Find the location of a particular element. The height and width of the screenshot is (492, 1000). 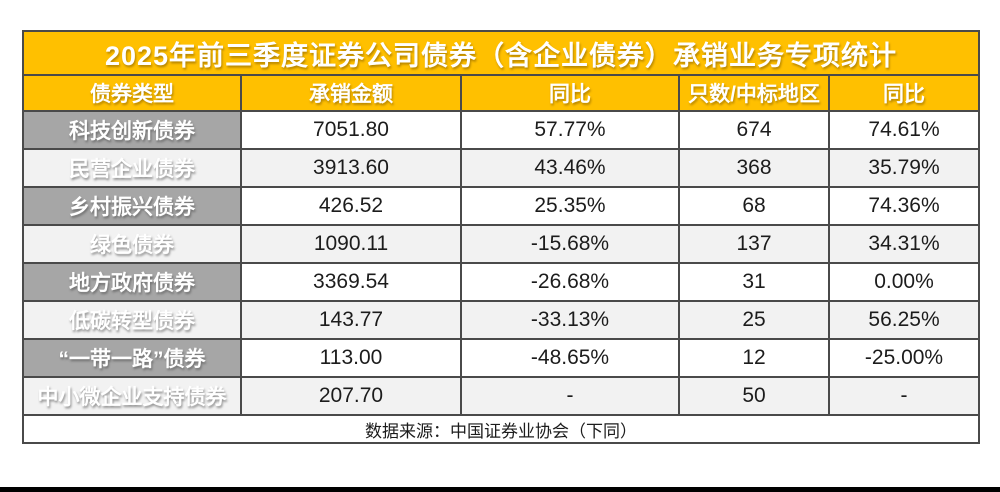

cell-count: 68 is located at coordinates (754, 206).